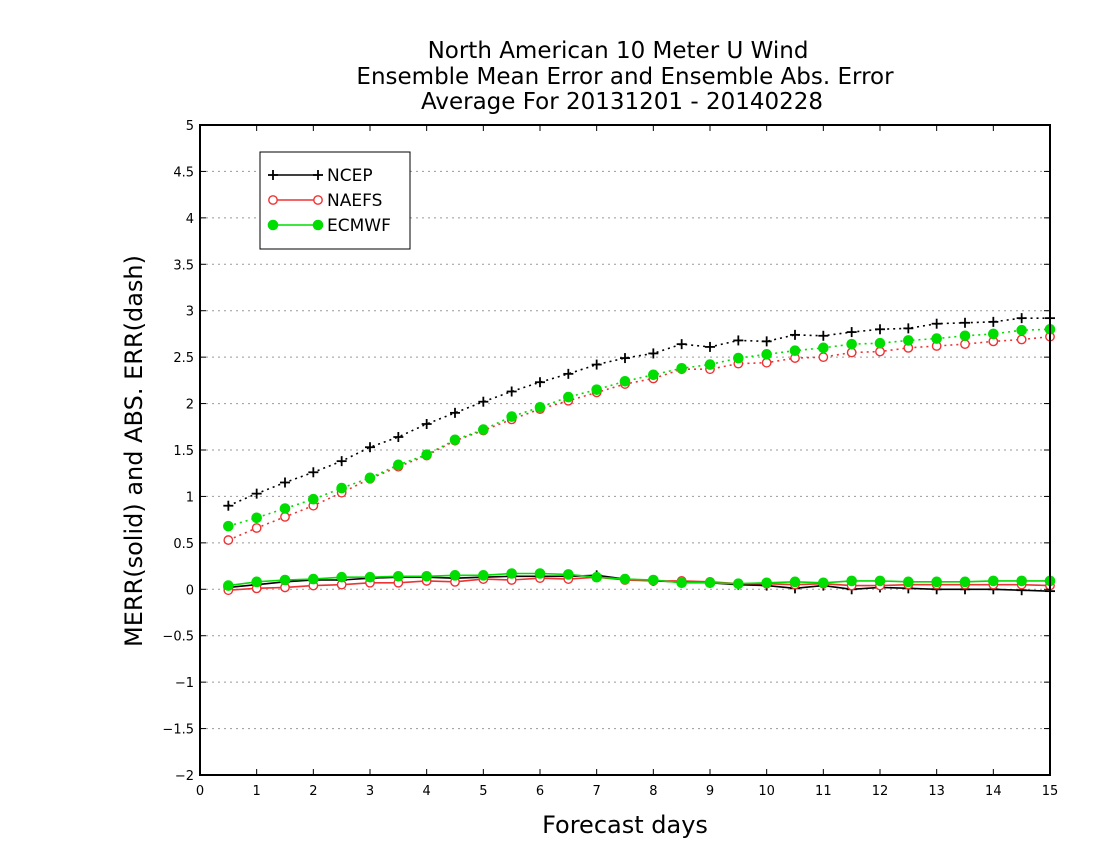 The width and height of the screenshot is (1100, 850). I want to click on legend-marker-left-ecmwf, so click(273, 225).